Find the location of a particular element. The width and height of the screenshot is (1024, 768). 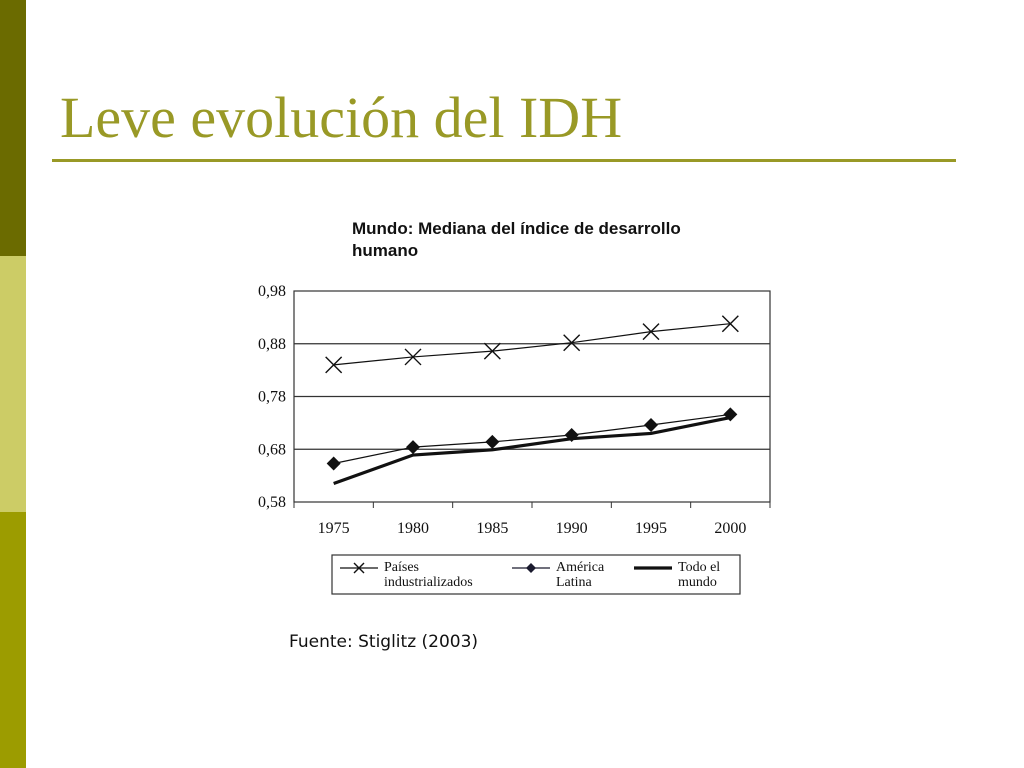

x-tick-label: 1995 is located at coordinates (651, 528).